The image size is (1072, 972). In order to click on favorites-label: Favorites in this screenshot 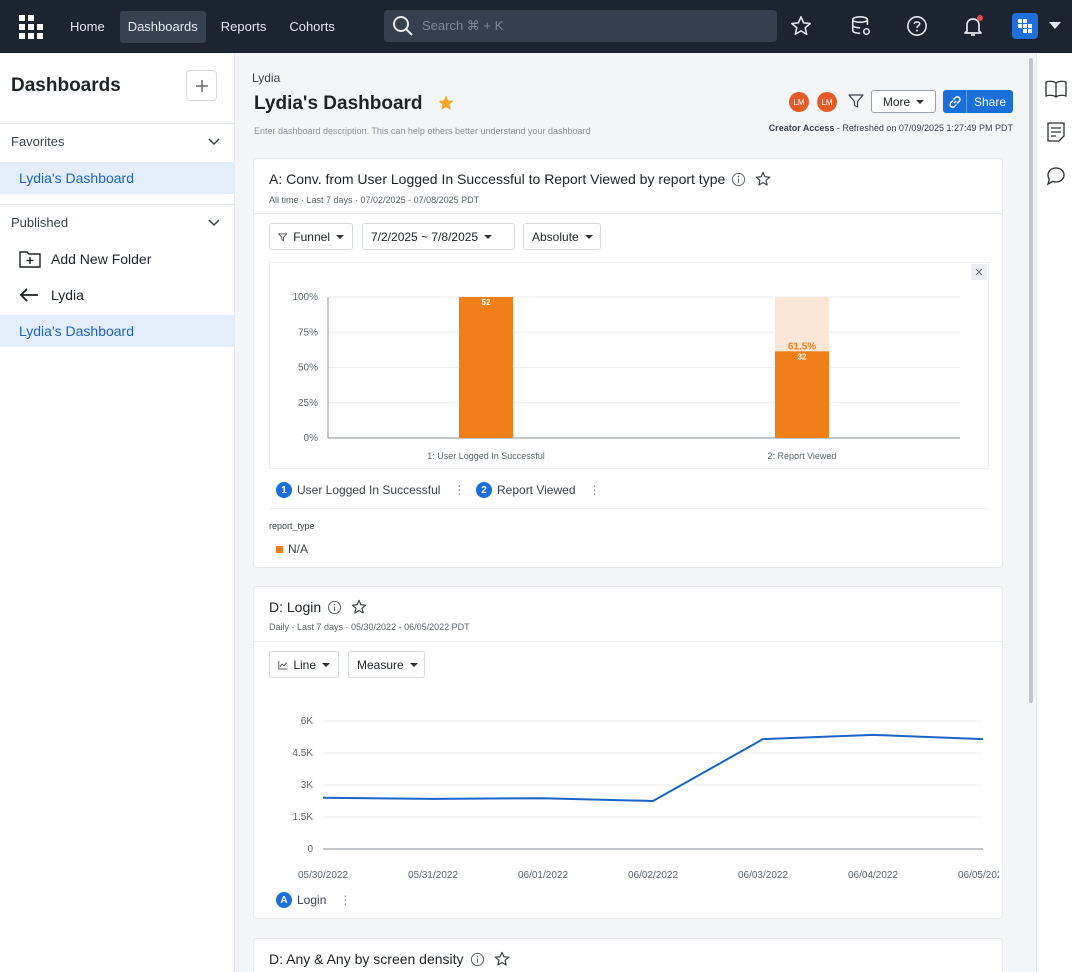, I will do `click(38, 141)`.